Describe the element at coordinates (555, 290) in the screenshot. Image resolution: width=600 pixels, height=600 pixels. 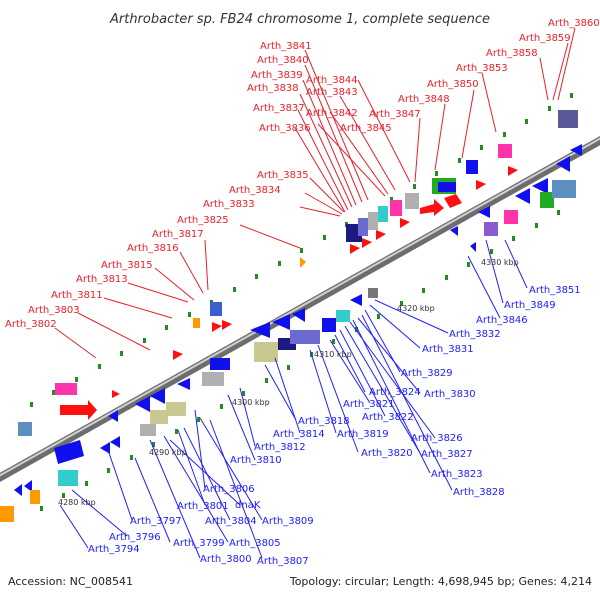
I see `gene-label: Arth_3851` at that location.